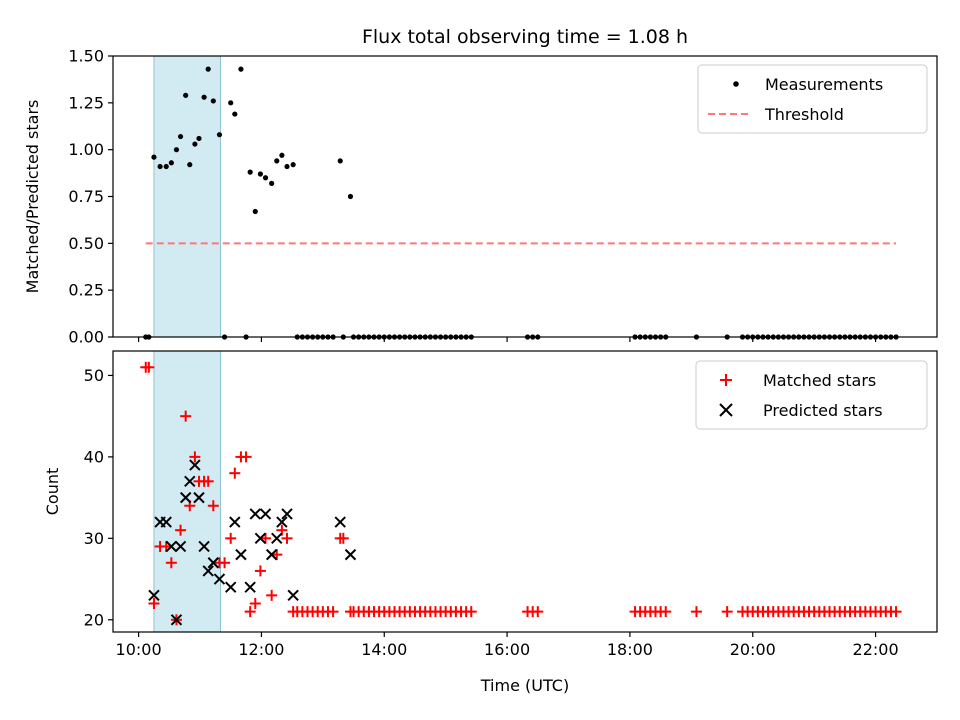  Describe the element at coordinates (726, 410) in the screenshot. I see `legend-marker-predicted` at that location.